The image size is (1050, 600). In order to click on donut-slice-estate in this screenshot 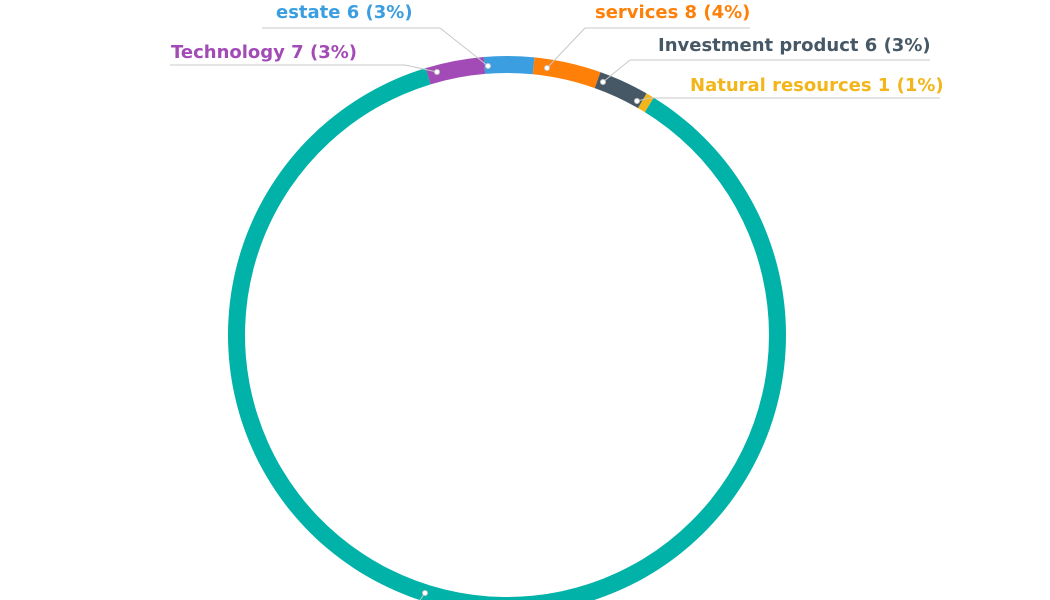, I will do `click(509, 65)`.